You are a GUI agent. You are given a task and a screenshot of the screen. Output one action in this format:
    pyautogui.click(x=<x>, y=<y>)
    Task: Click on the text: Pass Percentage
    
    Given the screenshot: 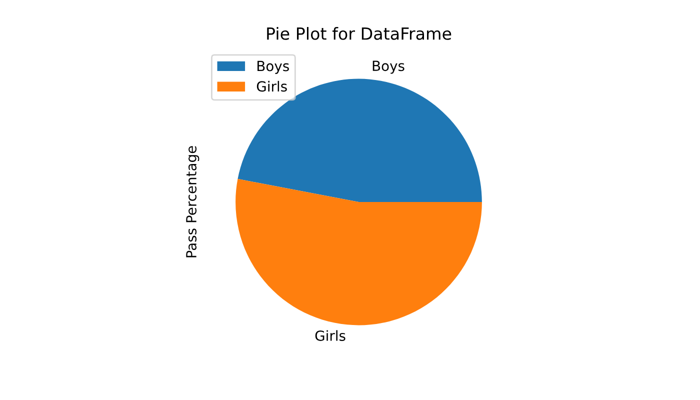 What is the action you would take?
    pyautogui.click(x=193, y=202)
    